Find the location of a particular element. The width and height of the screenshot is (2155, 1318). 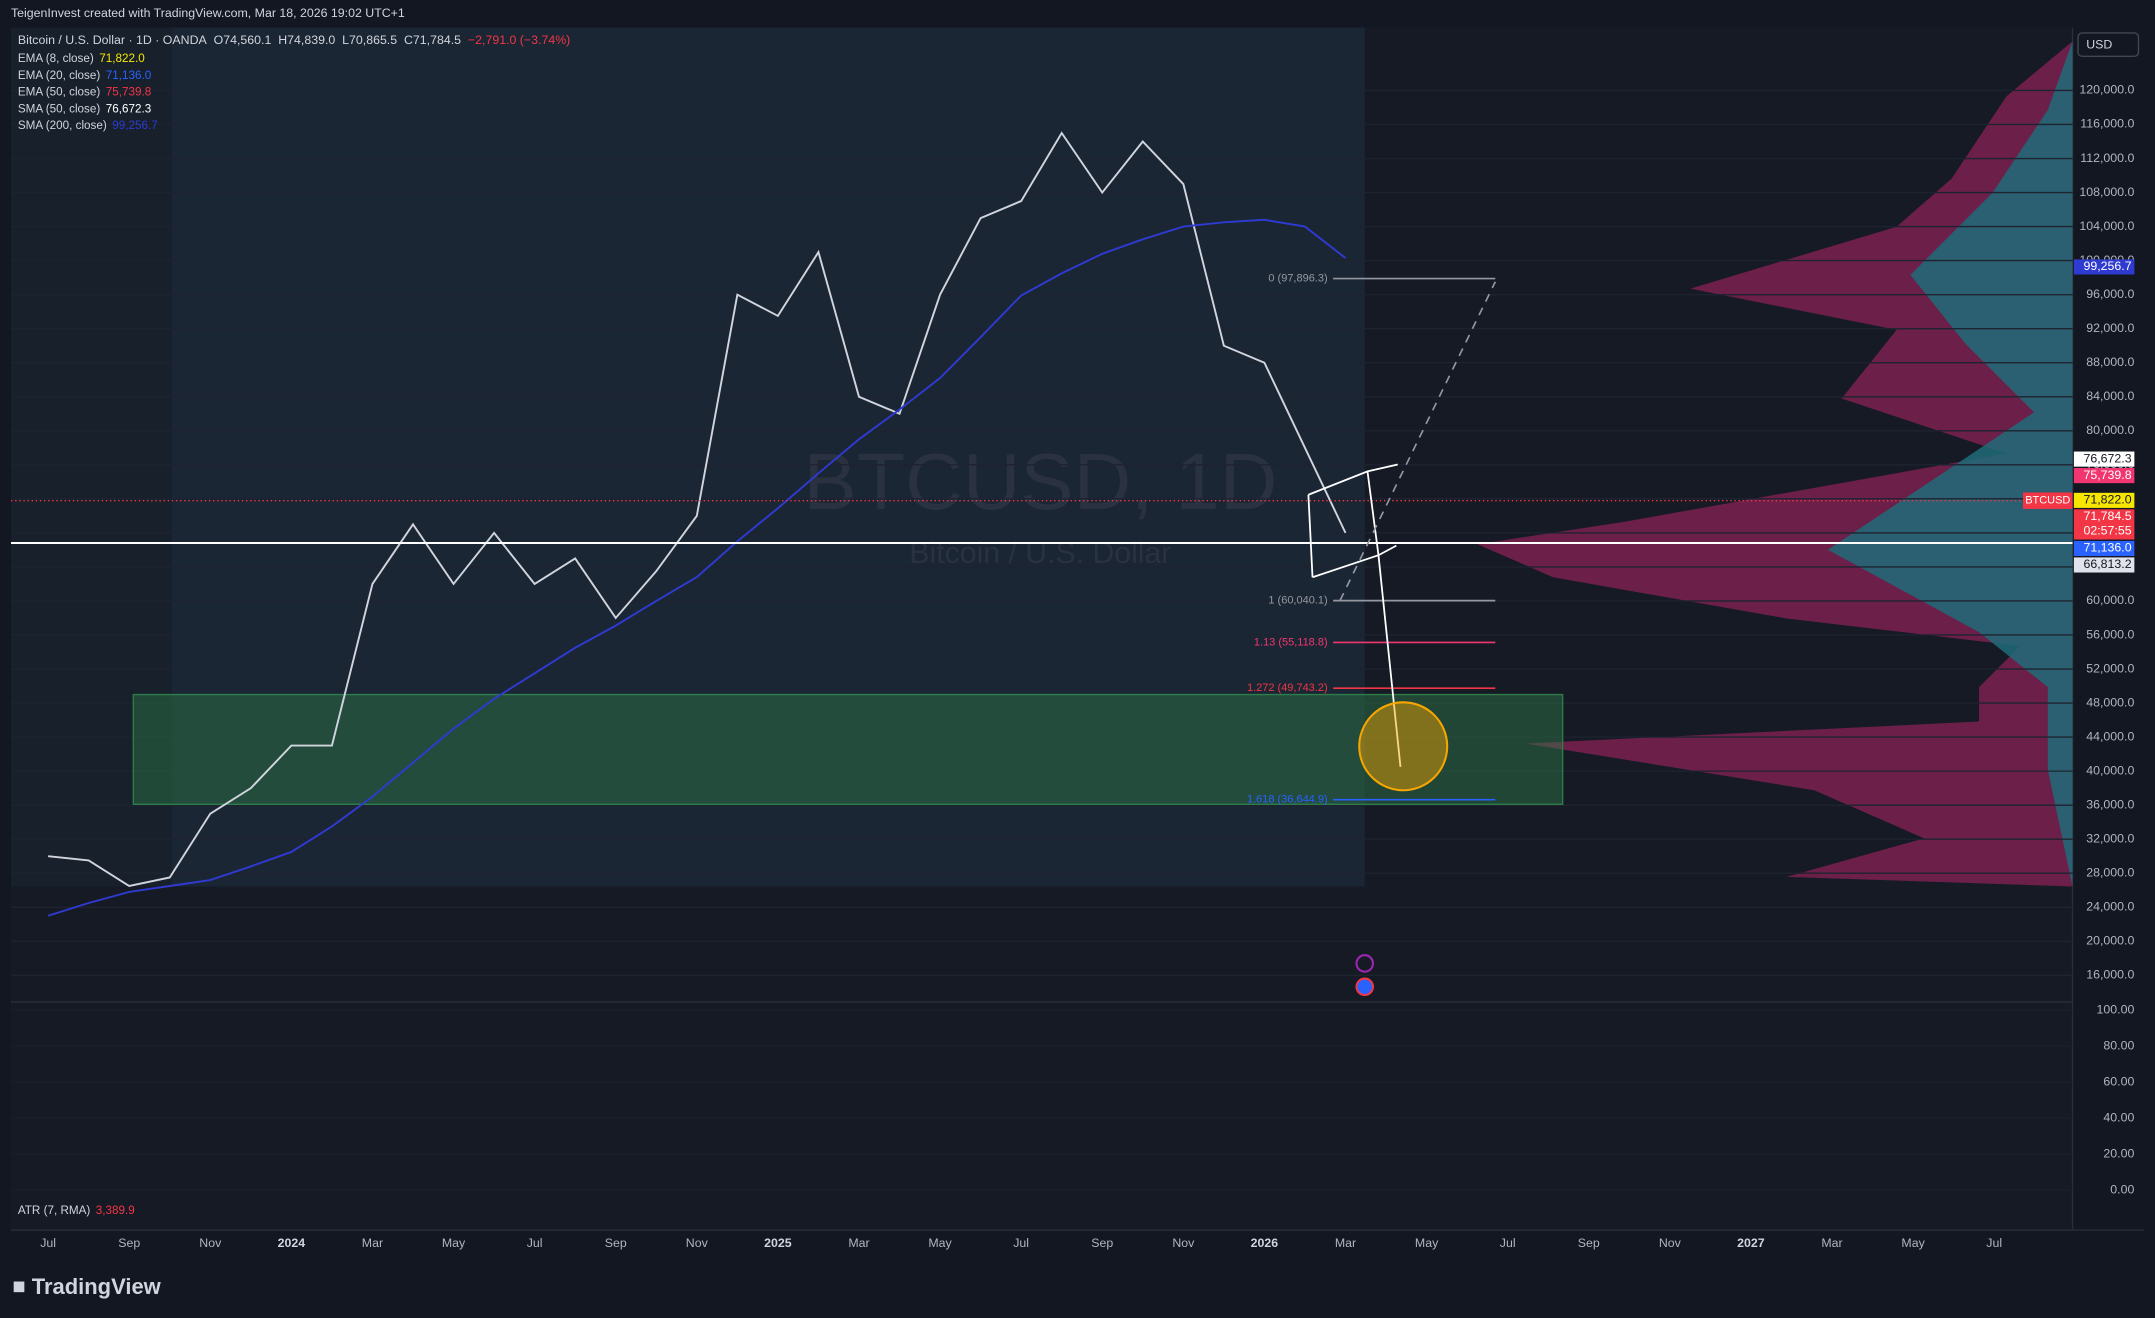

indicator-value: 71,136.0 is located at coordinates (129, 75).